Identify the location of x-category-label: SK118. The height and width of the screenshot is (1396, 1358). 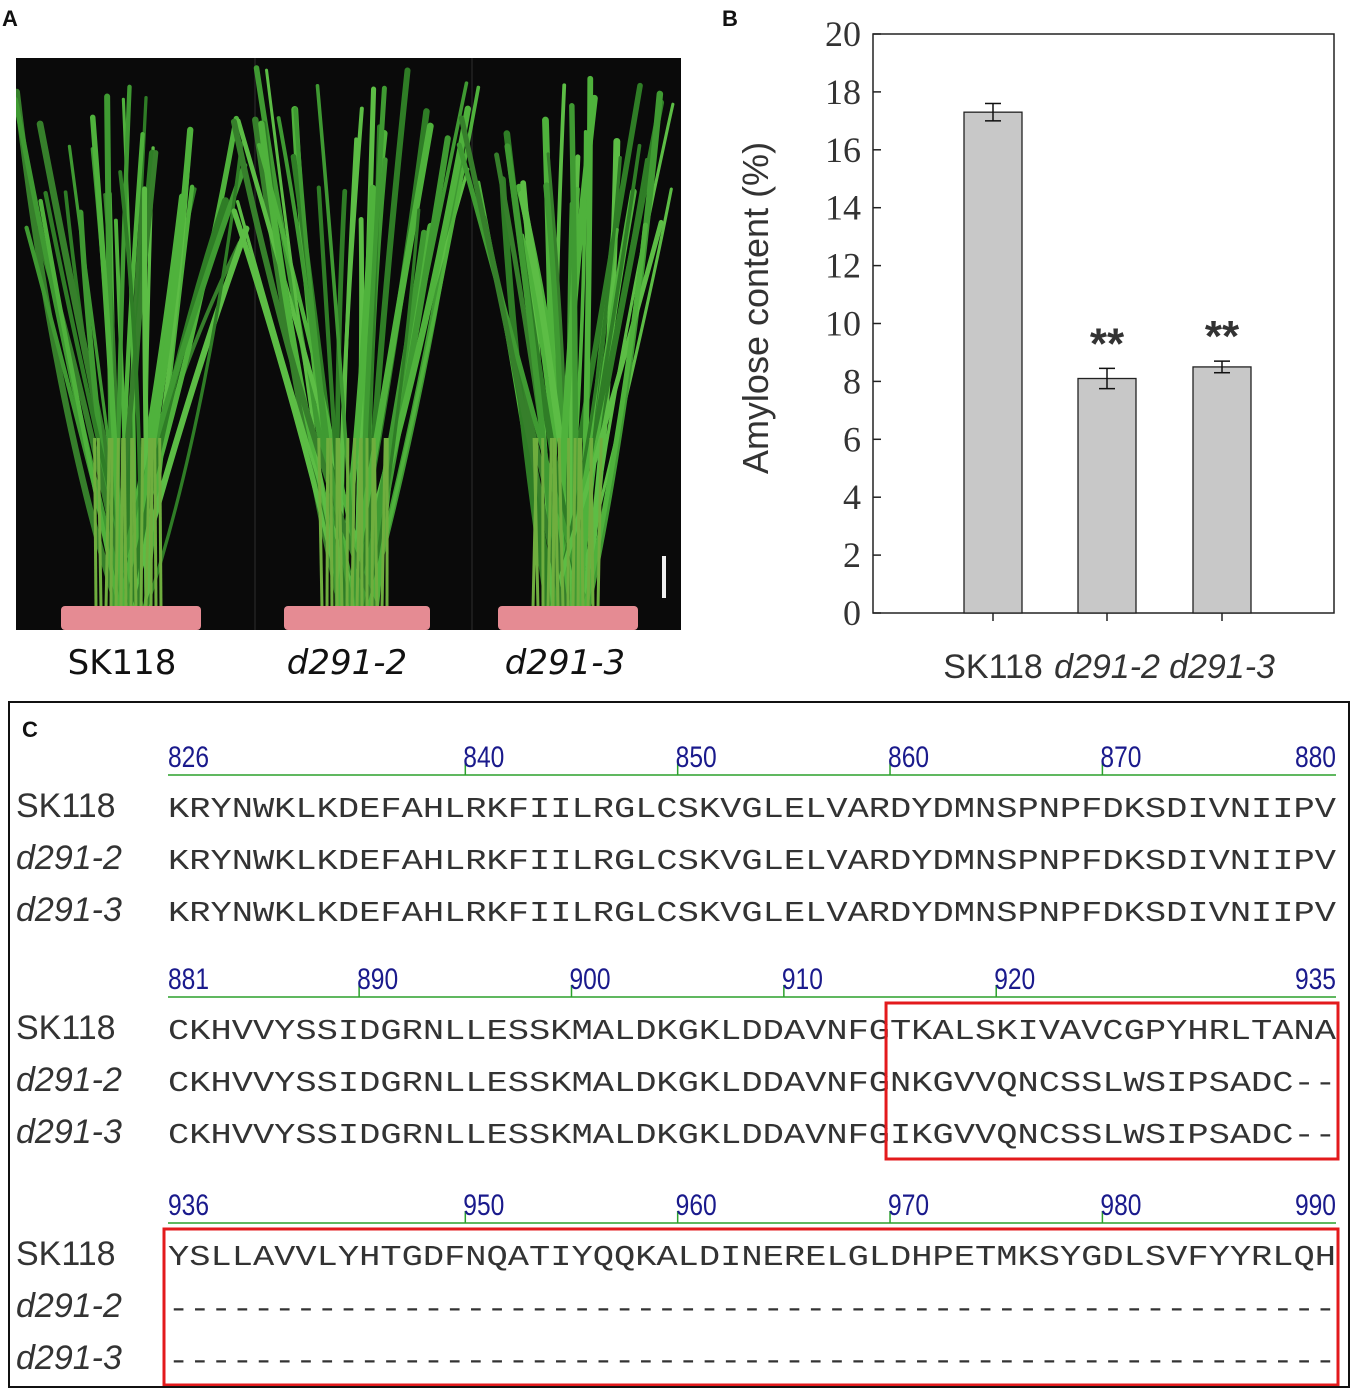
(993, 667).